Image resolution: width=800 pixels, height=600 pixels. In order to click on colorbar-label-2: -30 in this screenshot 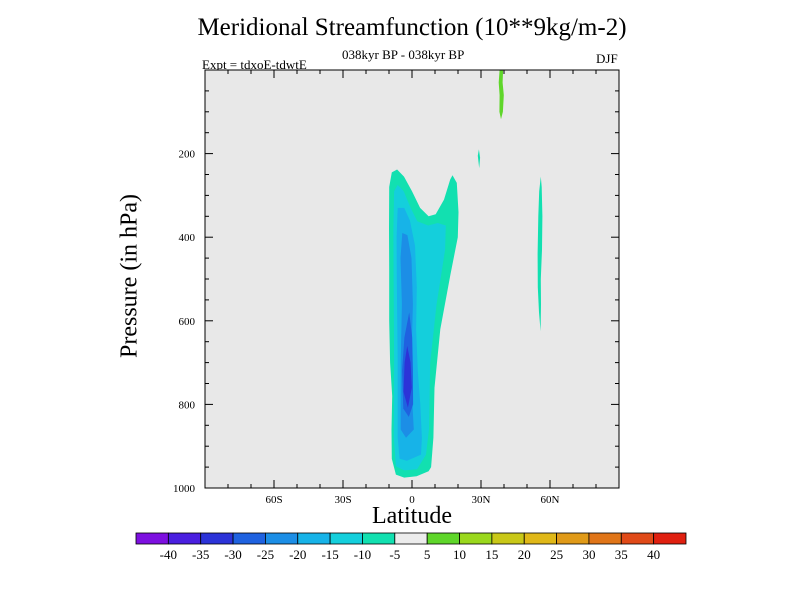, I will do `click(232, 554)`.